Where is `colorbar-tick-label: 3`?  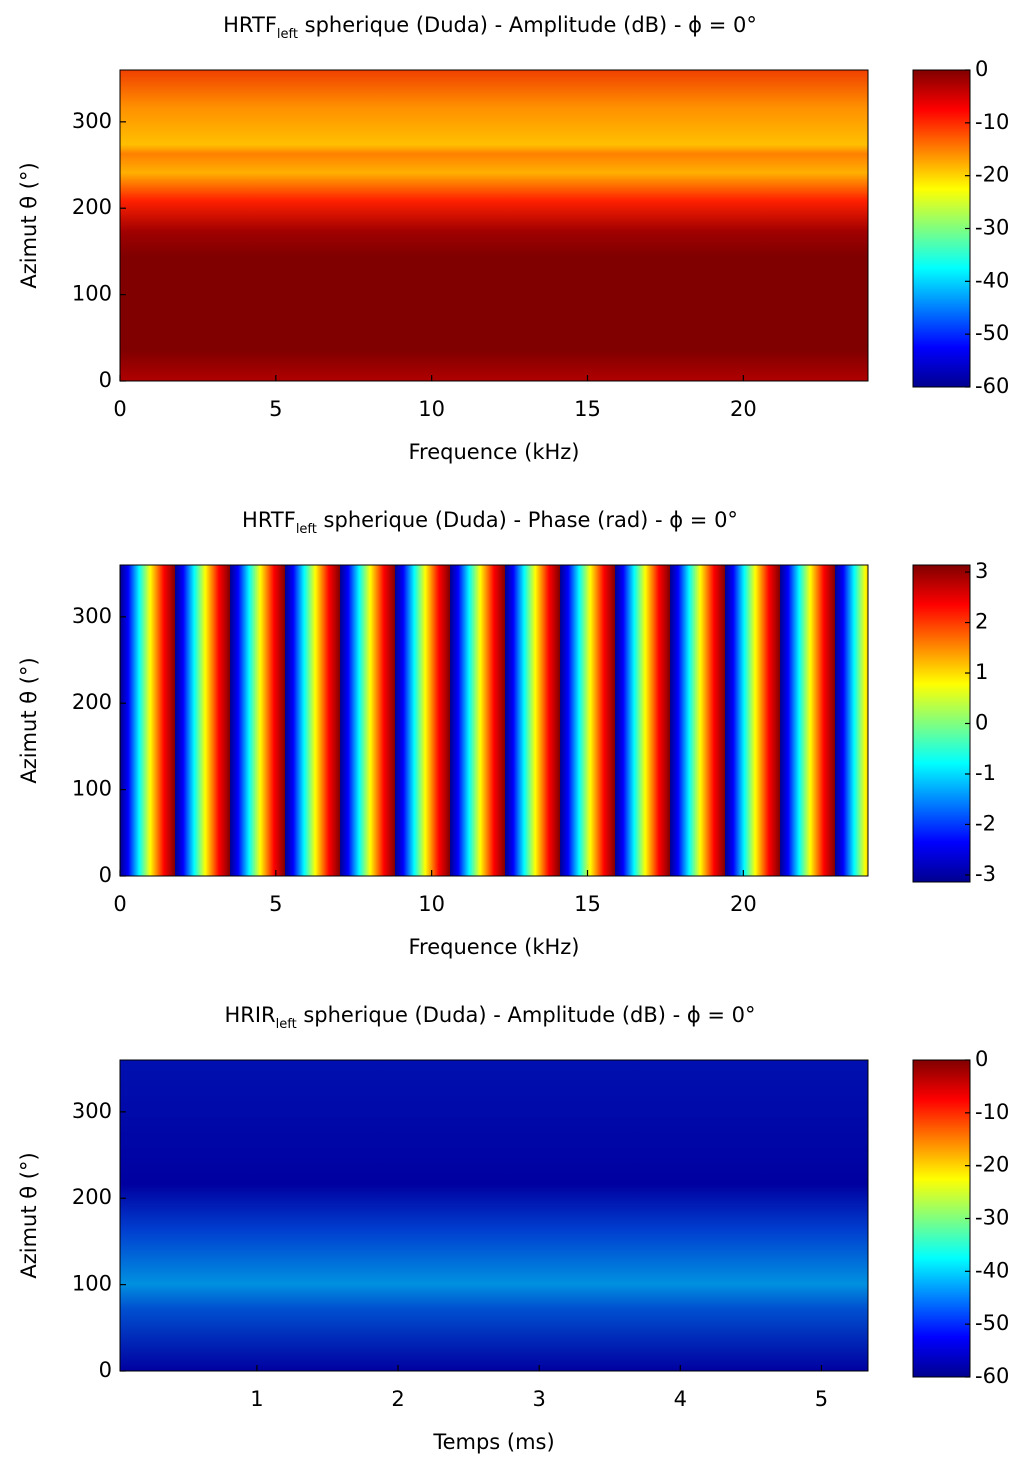
colorbar-tick-label: 3 is located at coordinates (981, 571).